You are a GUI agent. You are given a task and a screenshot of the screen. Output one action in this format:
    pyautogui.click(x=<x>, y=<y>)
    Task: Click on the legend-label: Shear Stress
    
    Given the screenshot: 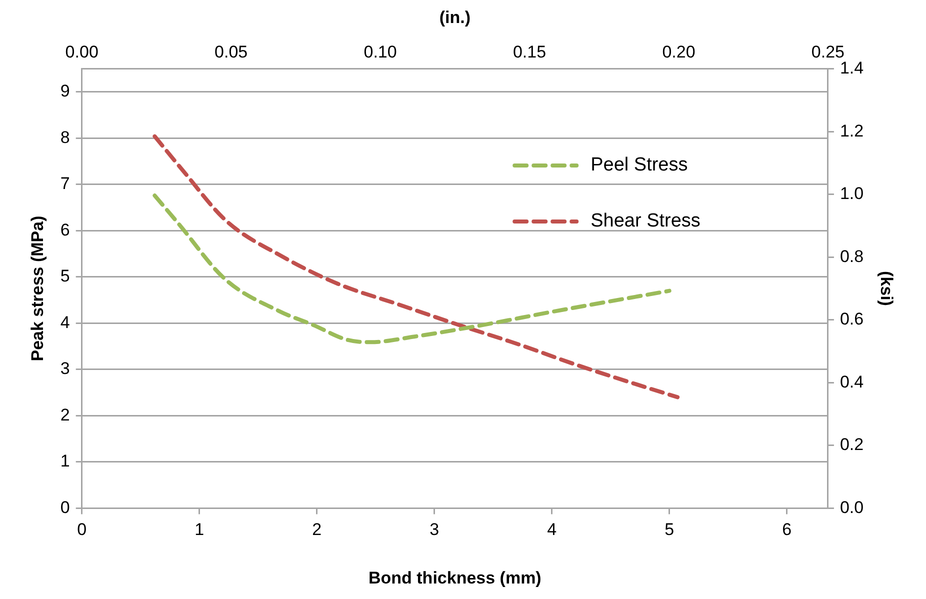 What is the action you would take?
    pyautogui.click(x=645, y=221)
    